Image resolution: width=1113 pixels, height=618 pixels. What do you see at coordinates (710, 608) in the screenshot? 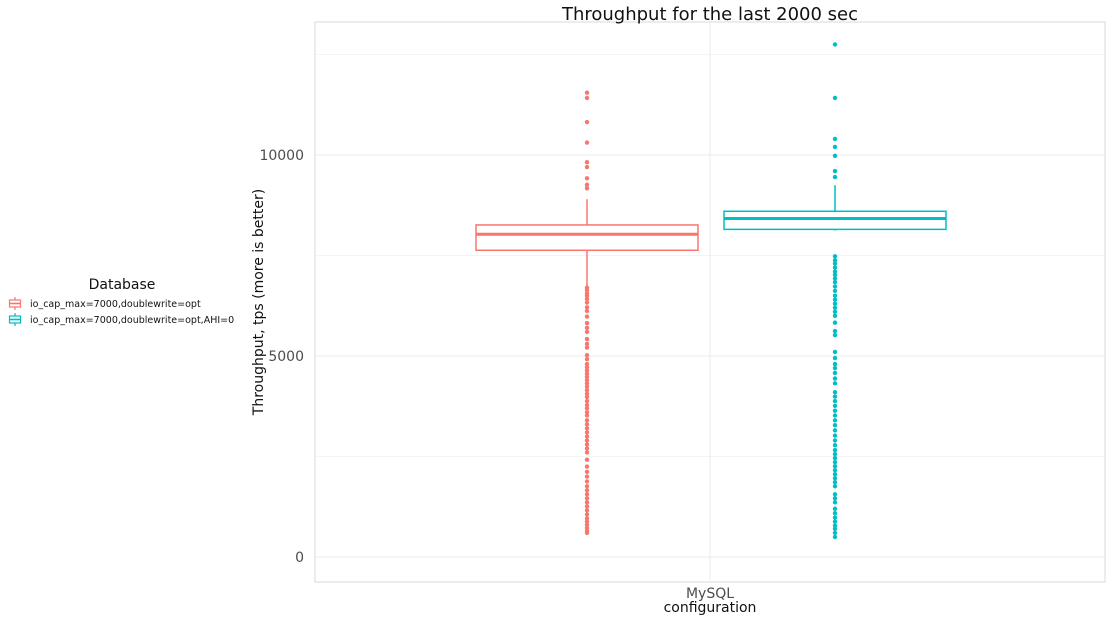
I see `x-axis-title: configuration` at bounding box center [710, 608].